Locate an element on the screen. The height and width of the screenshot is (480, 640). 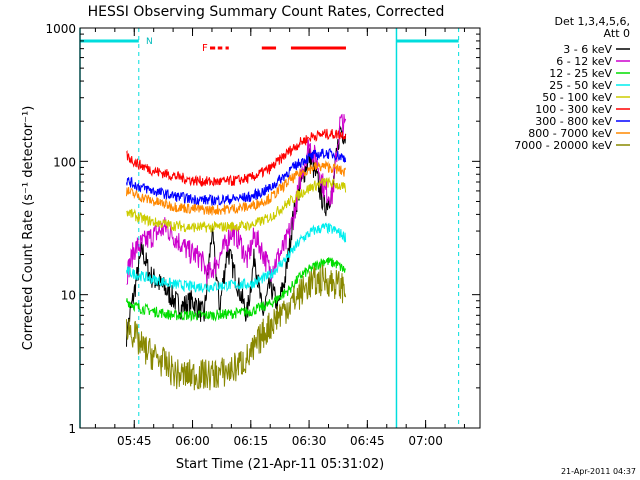
x-tick-label: 06:45 is located at coordinates (367, 441).